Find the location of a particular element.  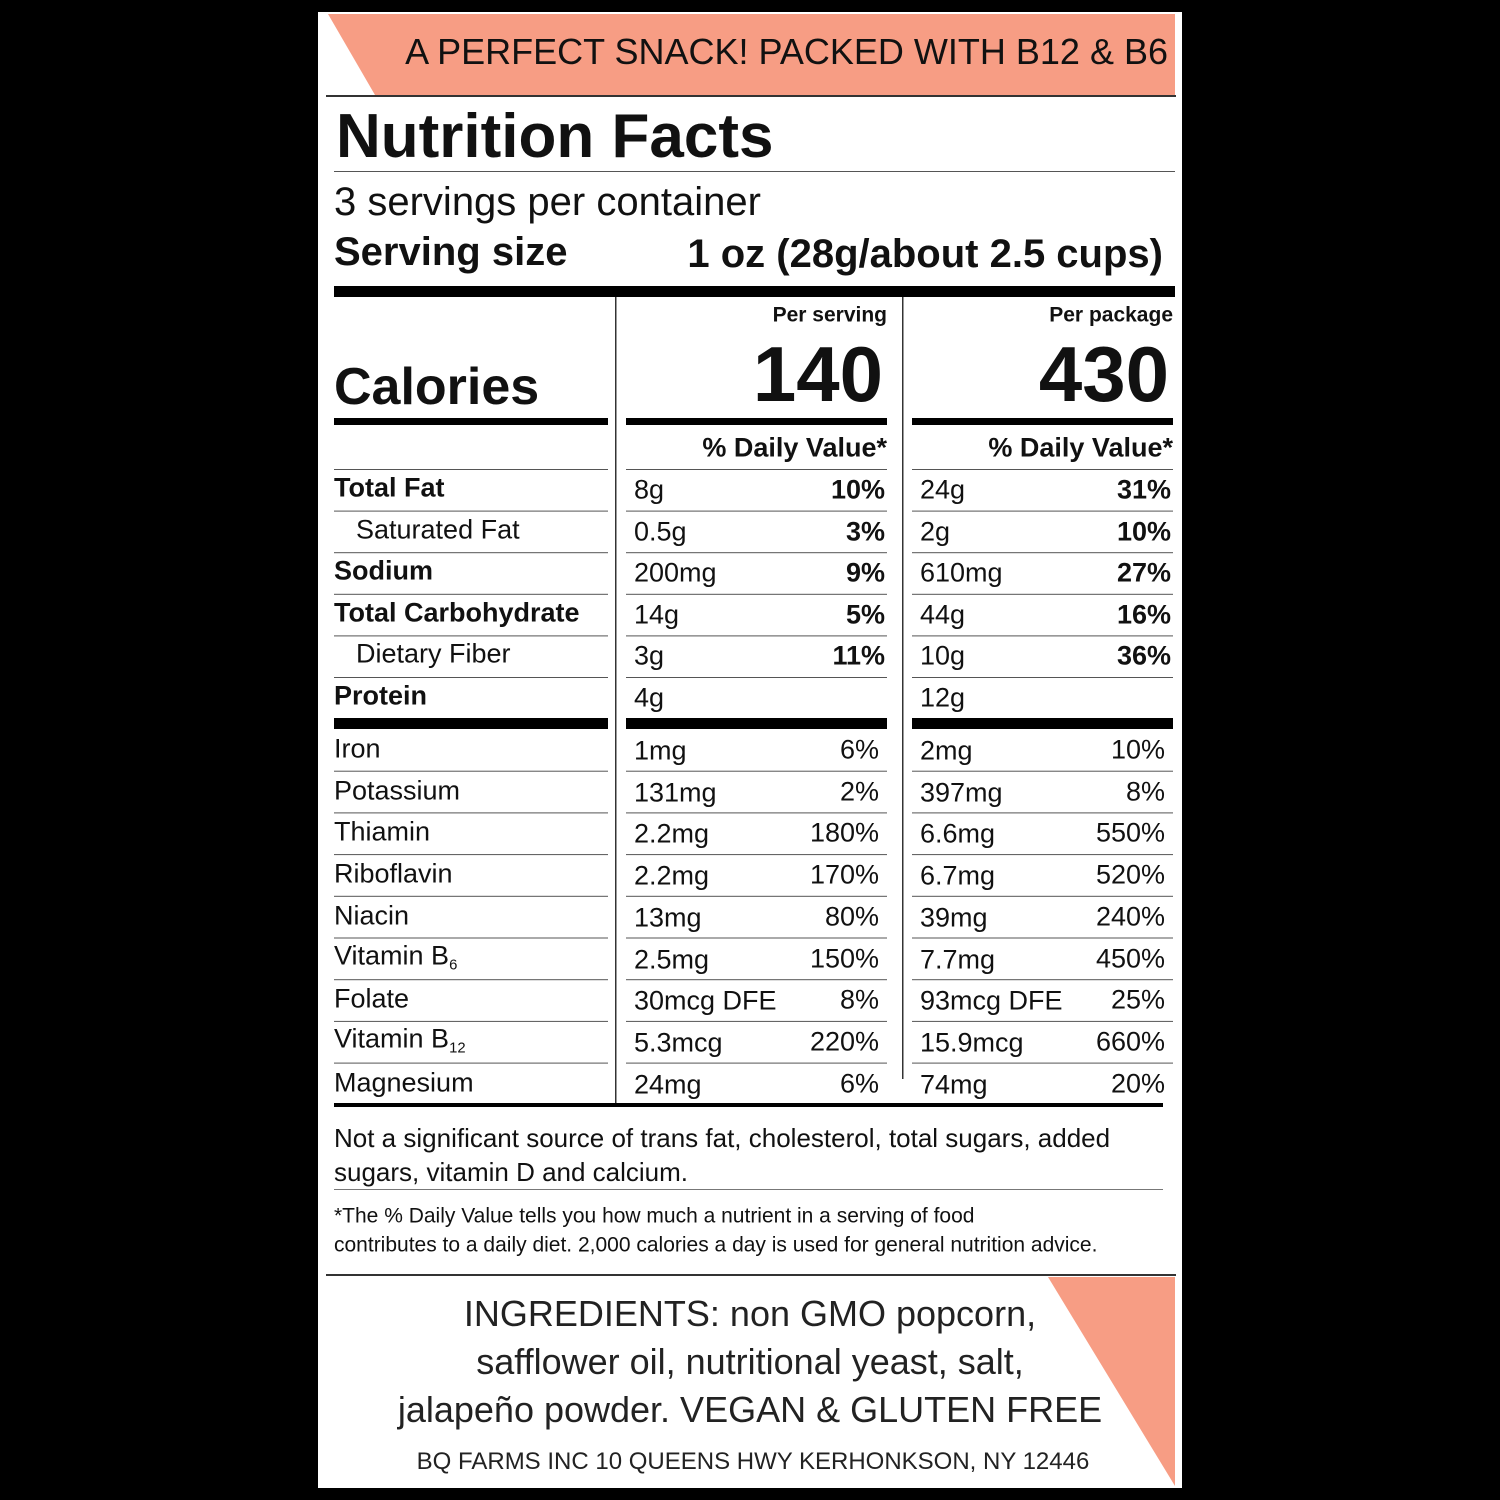

daily-value: 220% is located at coordinates (844, 1041).